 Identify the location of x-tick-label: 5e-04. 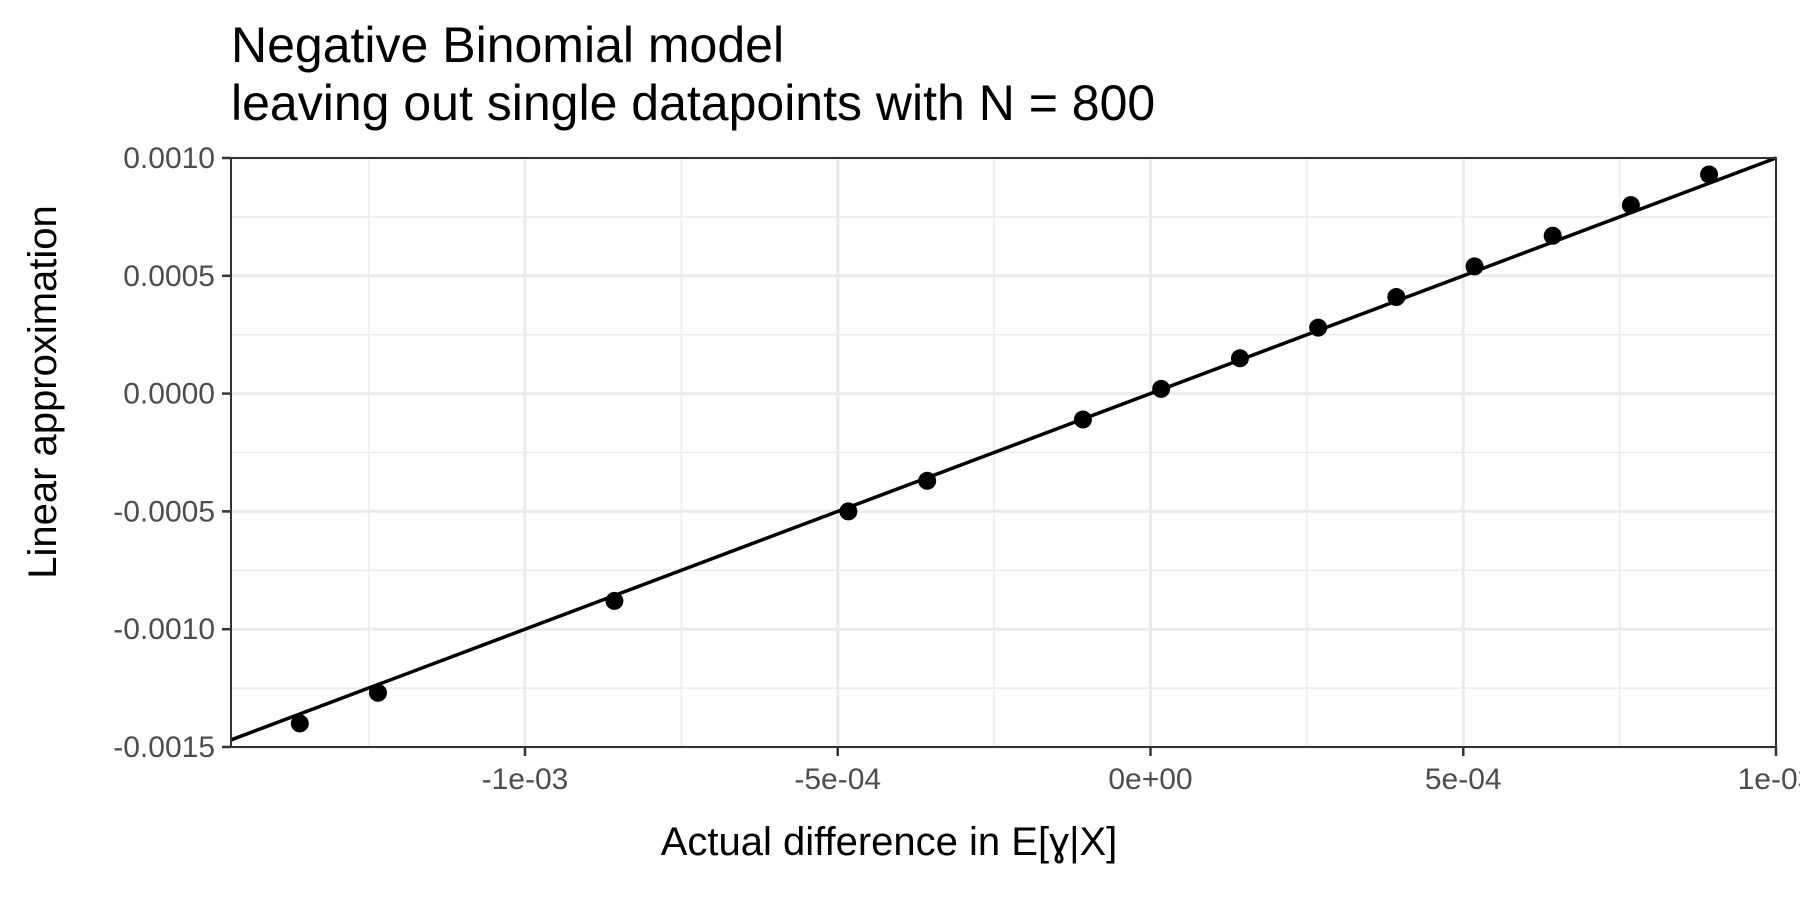
(1463, 779).